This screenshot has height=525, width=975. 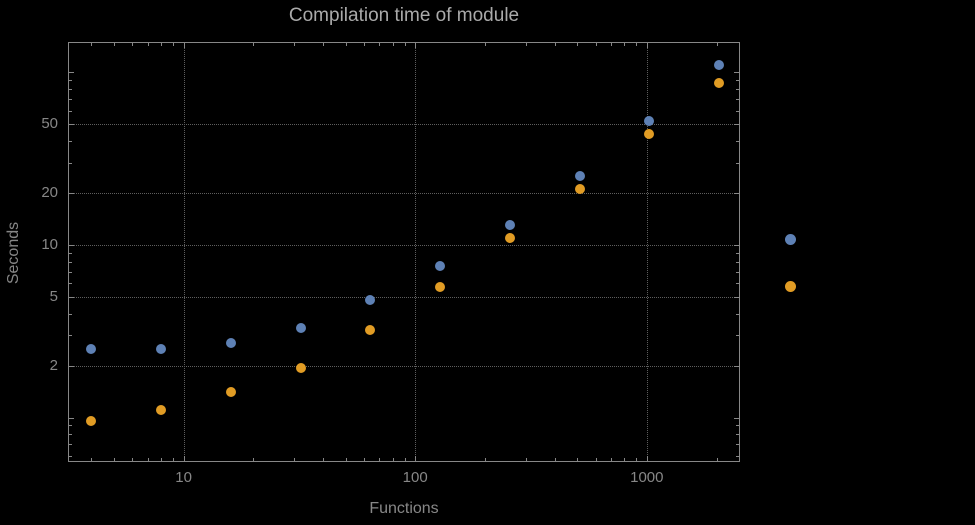 I want to click on x-axis-label: Functions, so click(x=404, y=508).